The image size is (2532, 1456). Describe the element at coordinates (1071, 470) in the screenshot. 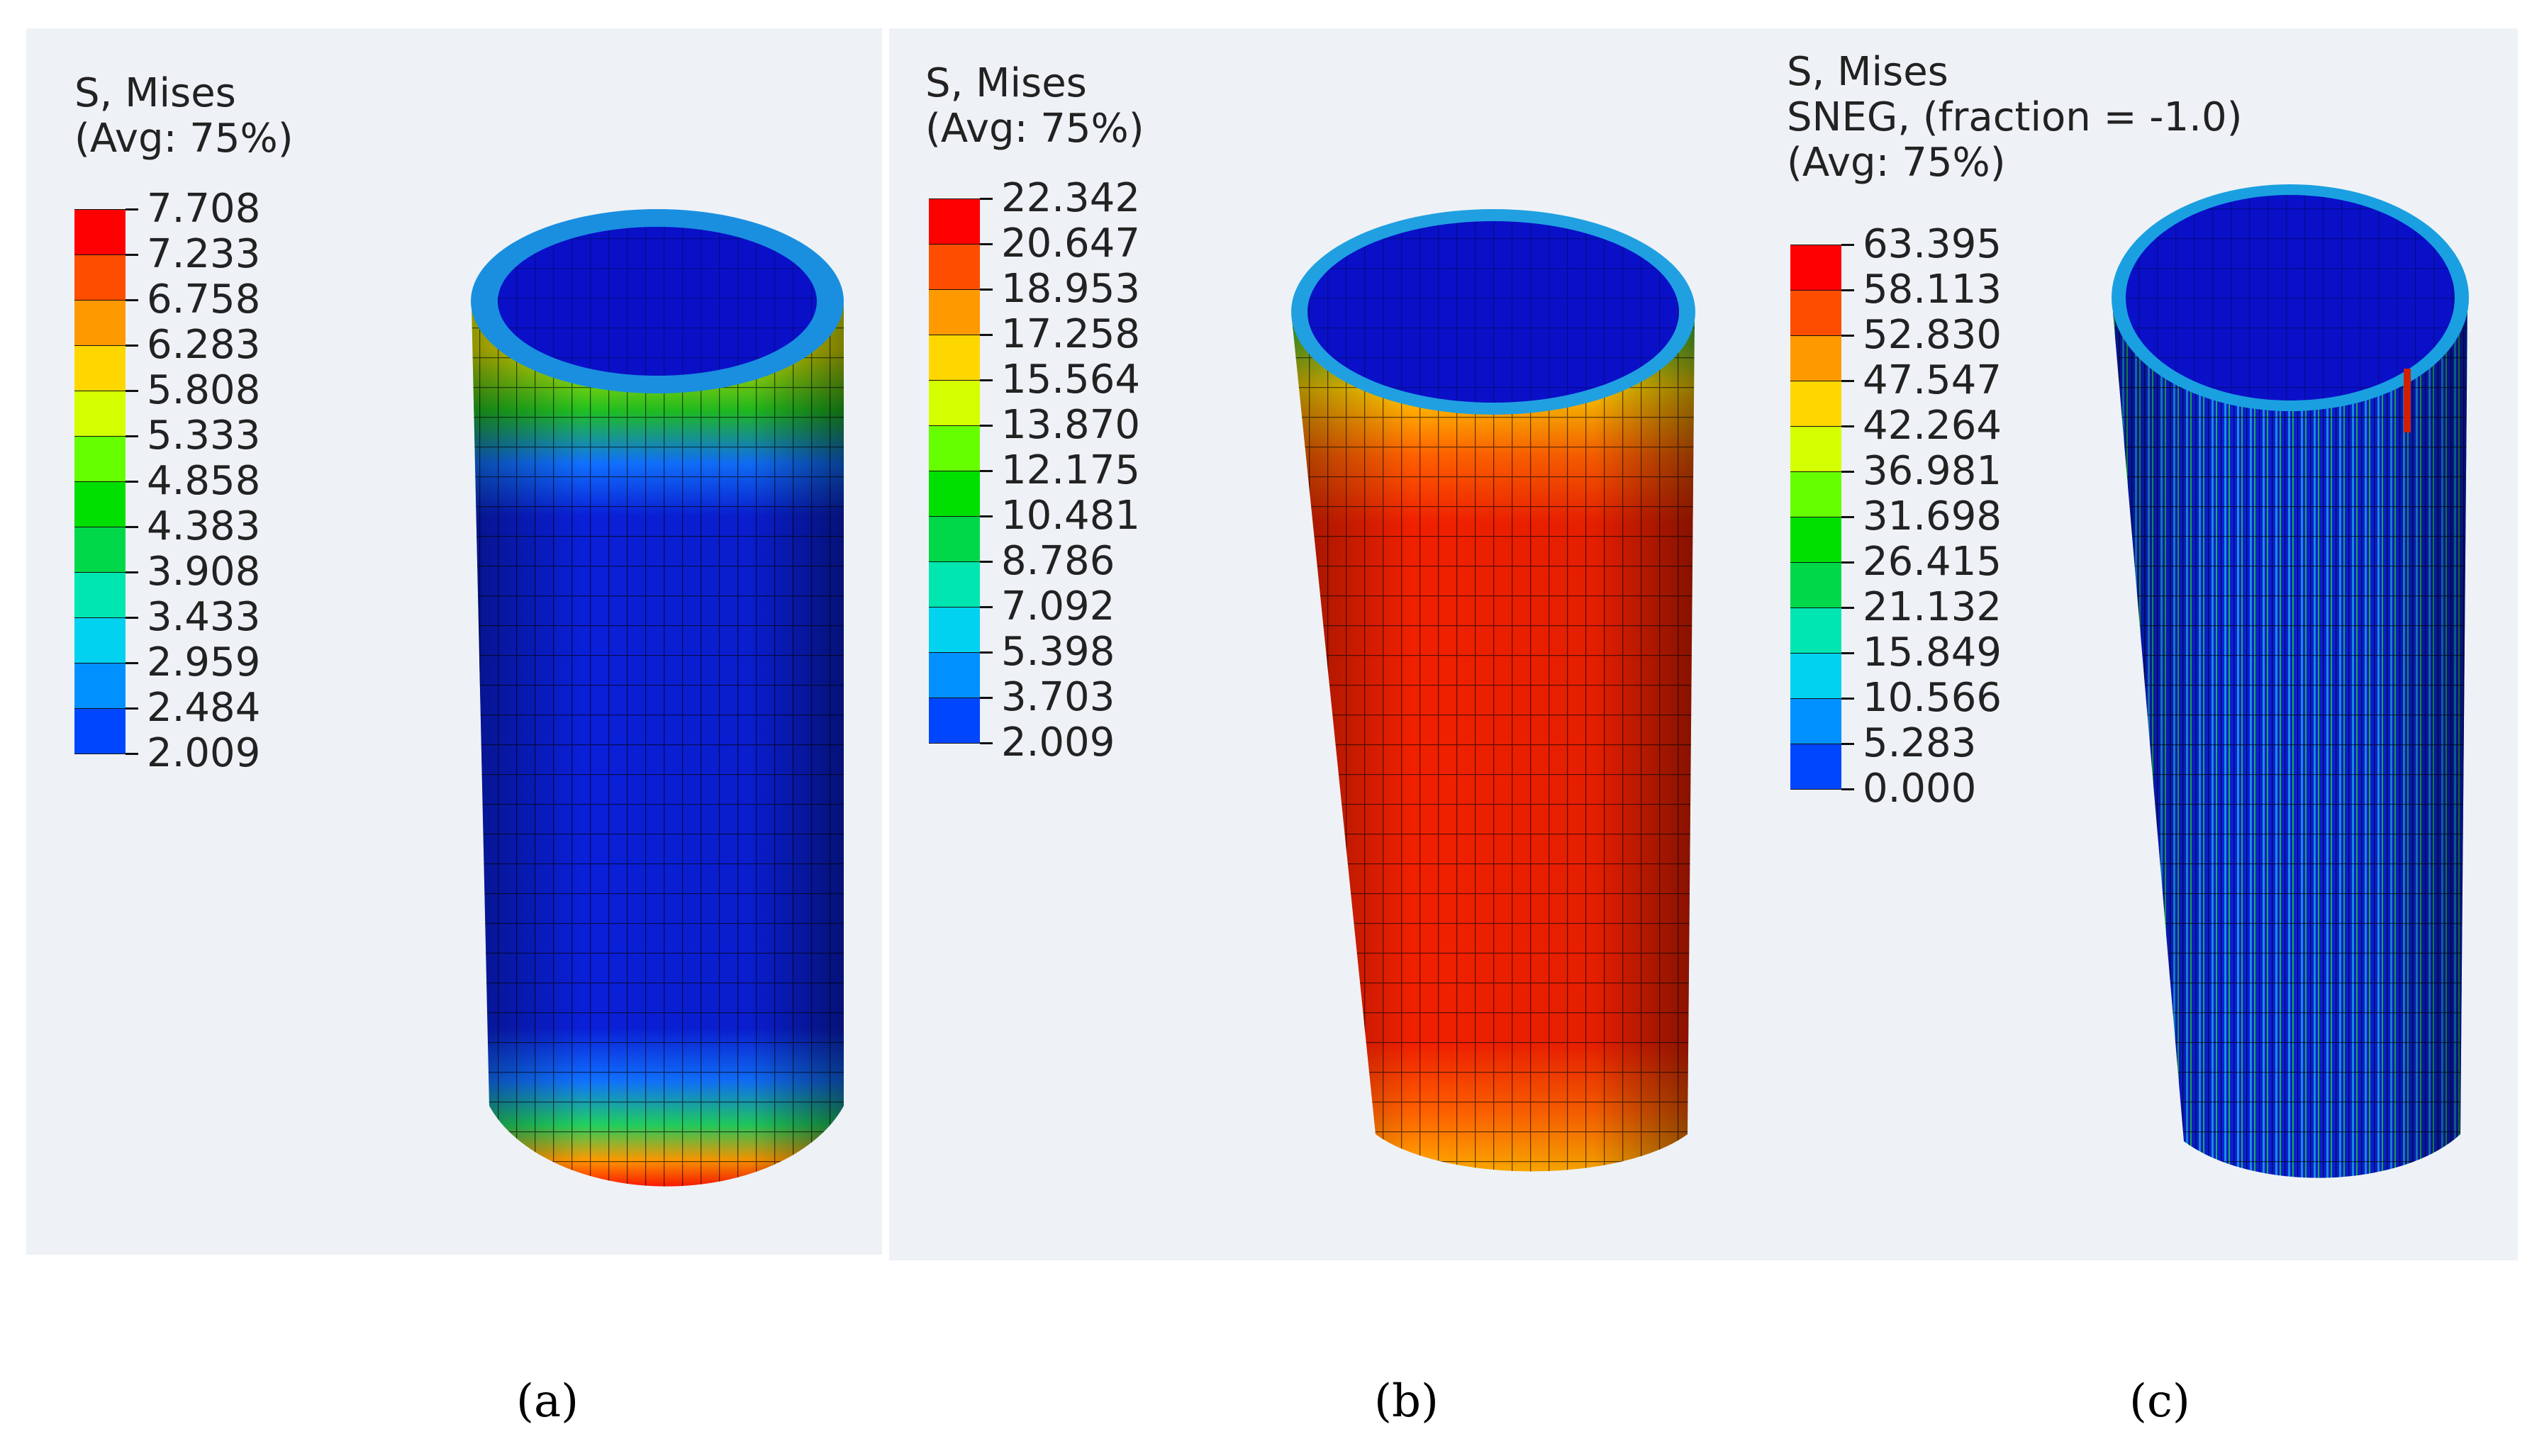

I see `legend-b-tick-label: 12.175` at that location.